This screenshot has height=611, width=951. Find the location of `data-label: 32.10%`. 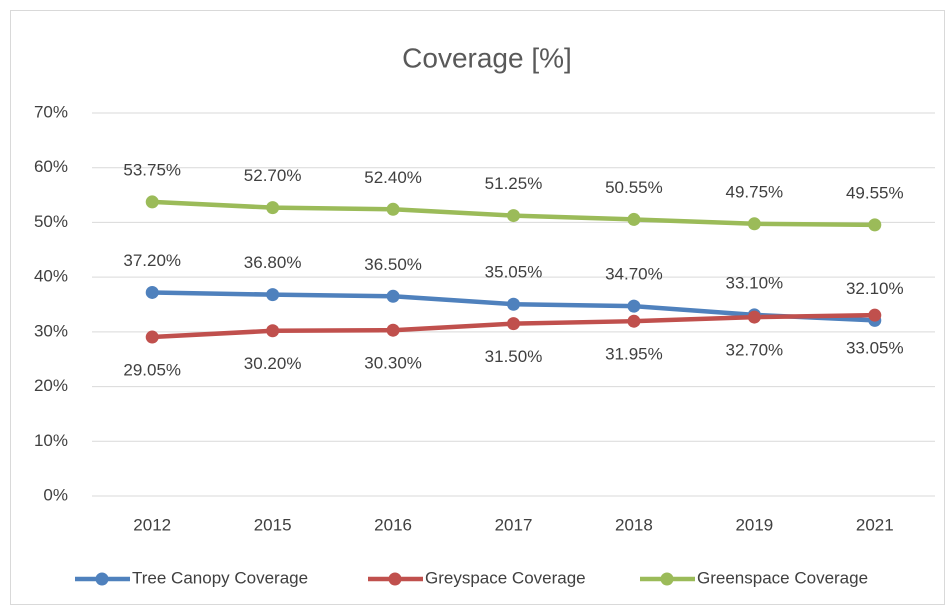

data-label: 32.10% is located at coordinates (875, 288).